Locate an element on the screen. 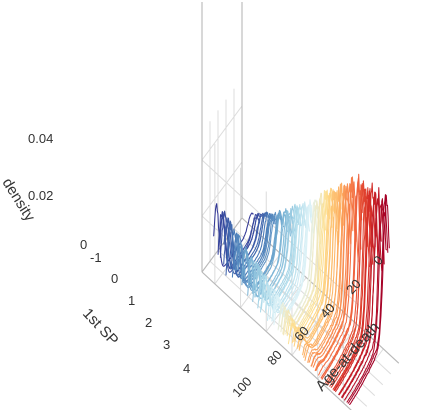 Image resolution: width=423 pixels, height=410 pixels. y-tick-label: 3 is located at coordinates (166, 344).